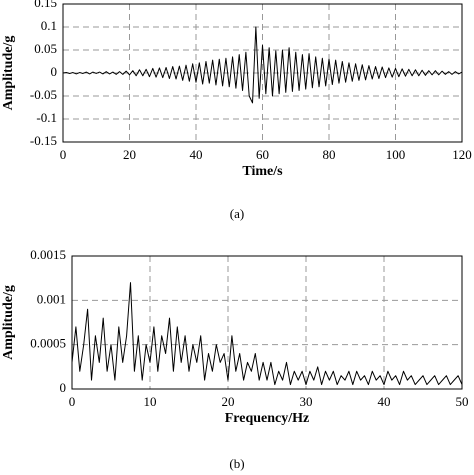 Image resolution: width=474 pixels, height=475 pixels. What do you see at coordinates (45, 5) in the screenshot?
I see `y-tick-label: 0.15` at bounding box center [45, 5].